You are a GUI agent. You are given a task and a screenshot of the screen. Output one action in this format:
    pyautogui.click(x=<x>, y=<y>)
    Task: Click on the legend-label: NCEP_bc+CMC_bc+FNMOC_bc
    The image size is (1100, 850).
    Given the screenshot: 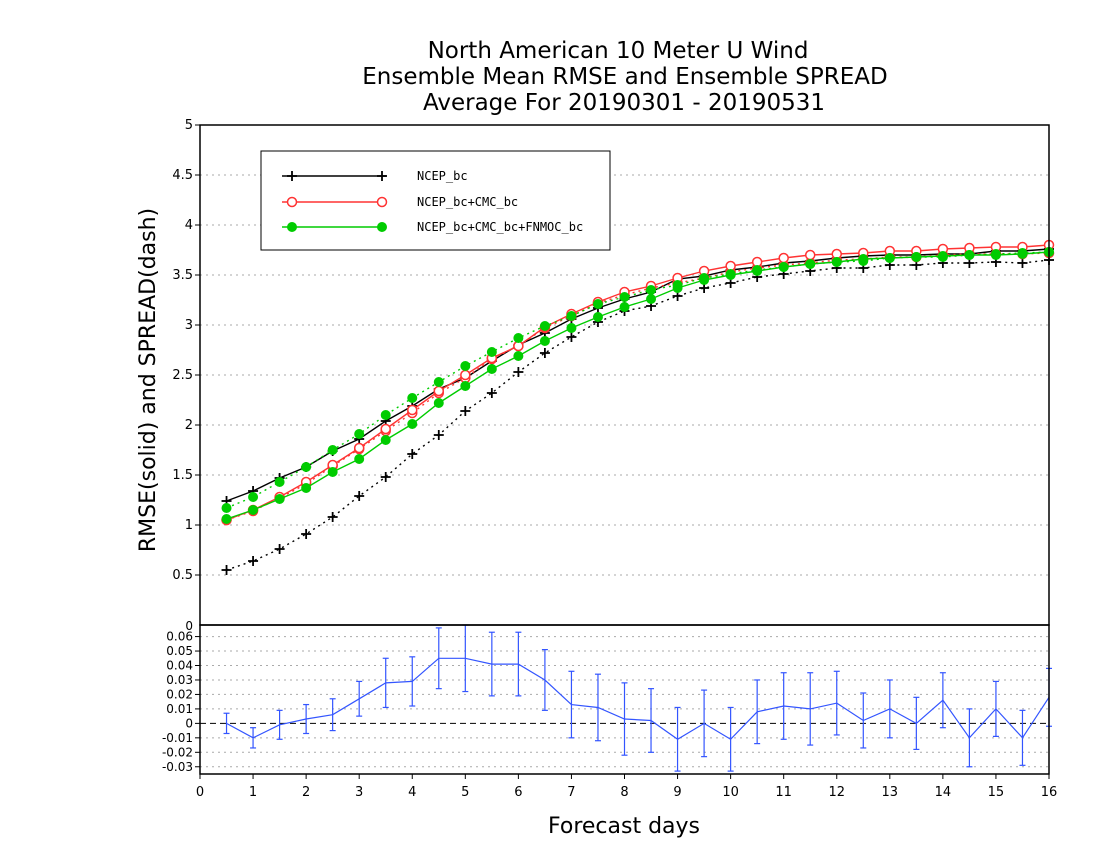 What is the action you would take?
    pyautogui.click(x=500, y=227)
    